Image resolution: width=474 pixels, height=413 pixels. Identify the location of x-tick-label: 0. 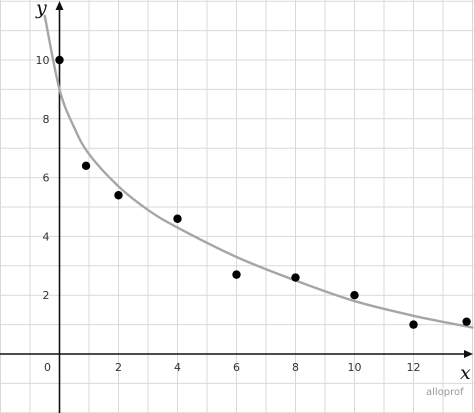
(47, 367).